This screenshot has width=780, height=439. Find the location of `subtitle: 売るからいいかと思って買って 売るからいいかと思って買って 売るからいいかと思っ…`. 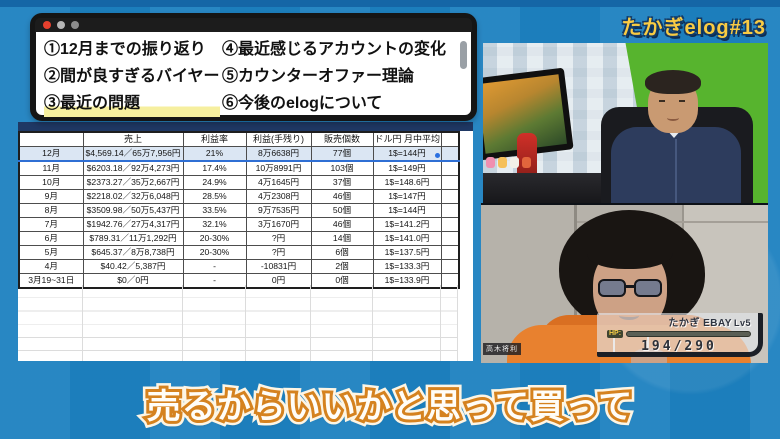

subtitle: 売るからいいかと思って買って 売るからいいかと思って買って 売るからいいかと思っ… is located at coordinates (390, 406).